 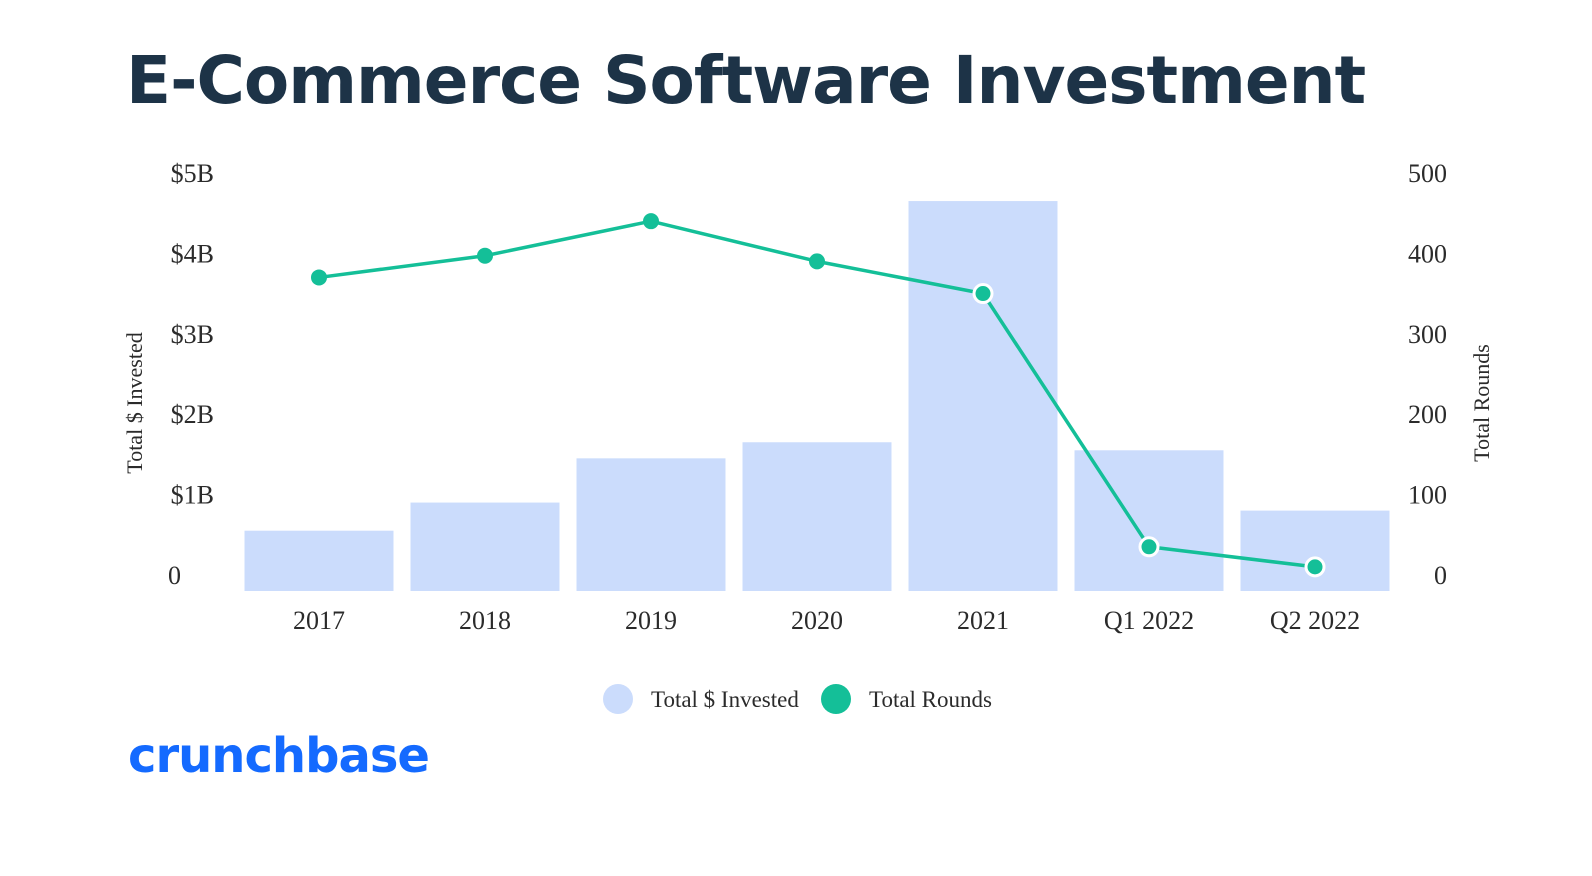 I want to click on x-tick-label: 2018, so click(x=485, y=620).